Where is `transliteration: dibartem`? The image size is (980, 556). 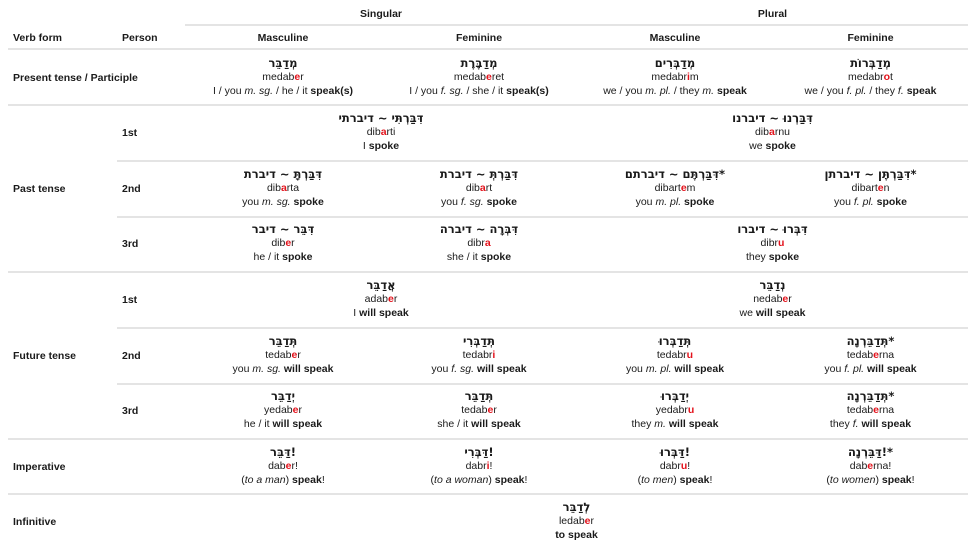 transliteration: dibartem is located at coordinates (675, 188).